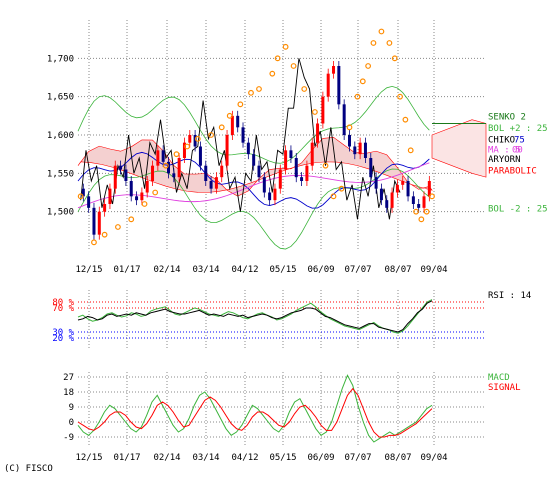 This screenshot has height=490, width=559. What do you see at coordinates (60, 98) in the screenshot?
I see `price-tick-label: 1,650` at bounding box center [60, 98].